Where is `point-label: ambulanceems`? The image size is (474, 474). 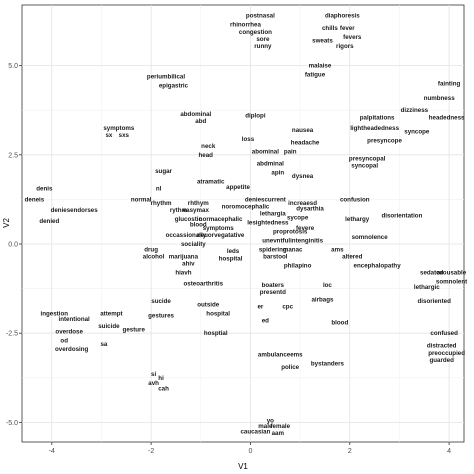
point-label: ambulanceems is located at coordinates (280, 355).